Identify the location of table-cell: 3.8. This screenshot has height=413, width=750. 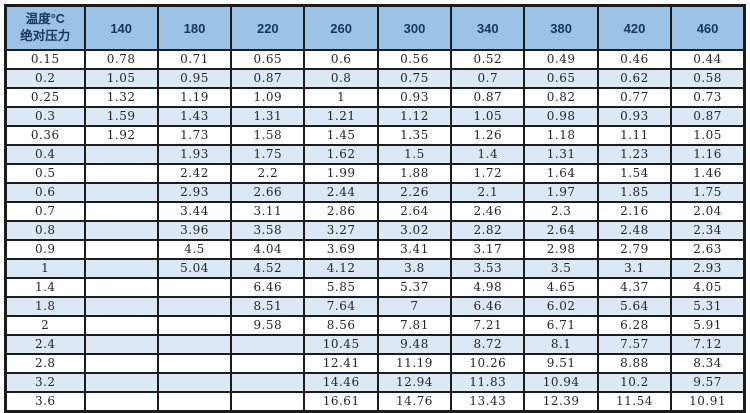
(414, 268).